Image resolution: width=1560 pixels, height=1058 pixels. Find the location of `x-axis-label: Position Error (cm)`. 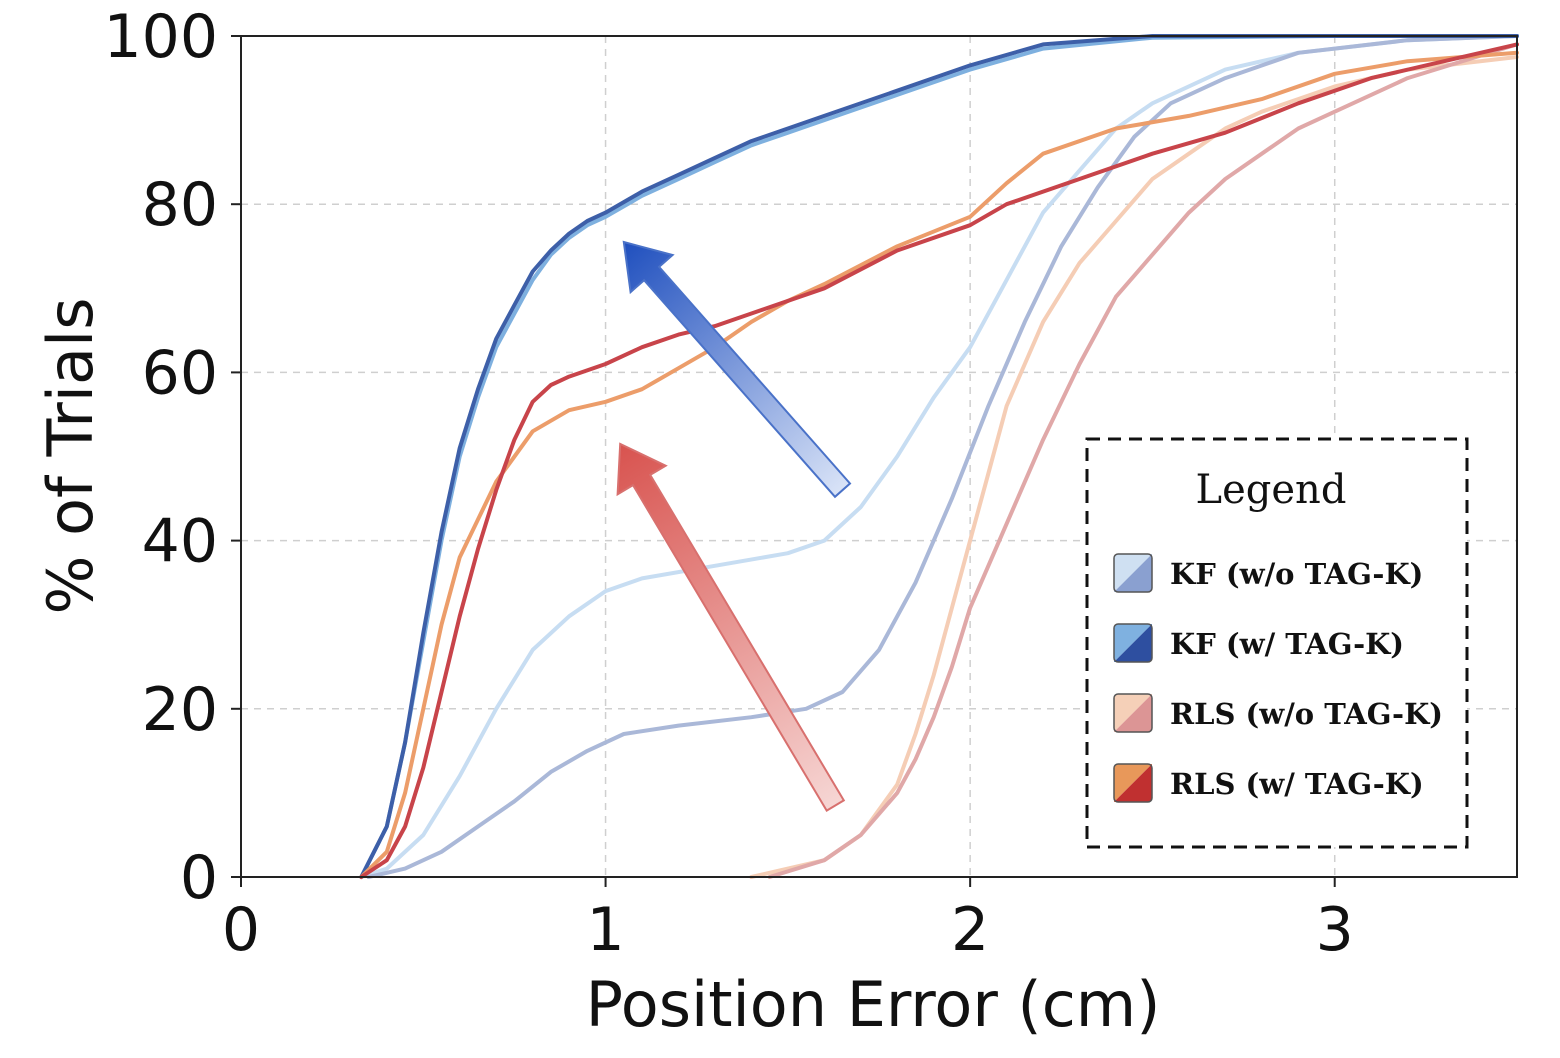

x-axis-label: Position Error (cm) is located at coordinates (873, 1004).